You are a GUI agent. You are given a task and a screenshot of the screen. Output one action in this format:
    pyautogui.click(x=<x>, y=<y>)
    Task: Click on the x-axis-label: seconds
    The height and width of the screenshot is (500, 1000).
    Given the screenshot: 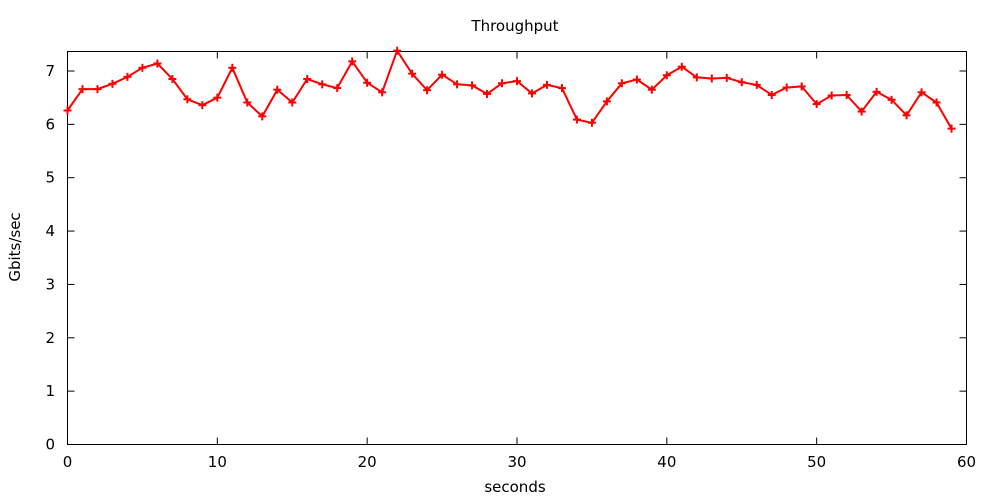 What is the action you would take?
    pyautogui.click(x=514, y=487)
    